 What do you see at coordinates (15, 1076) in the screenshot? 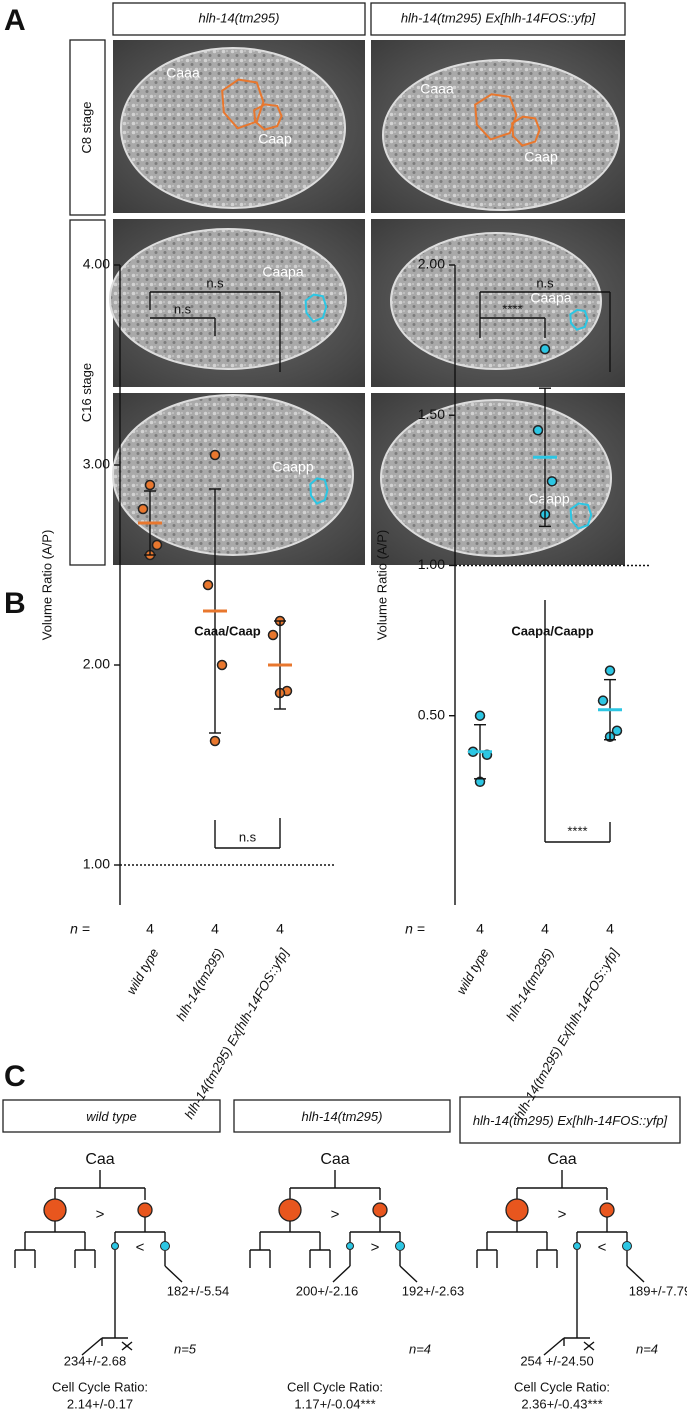
I see `panel-label: C` at bounding box center [15, 1076].